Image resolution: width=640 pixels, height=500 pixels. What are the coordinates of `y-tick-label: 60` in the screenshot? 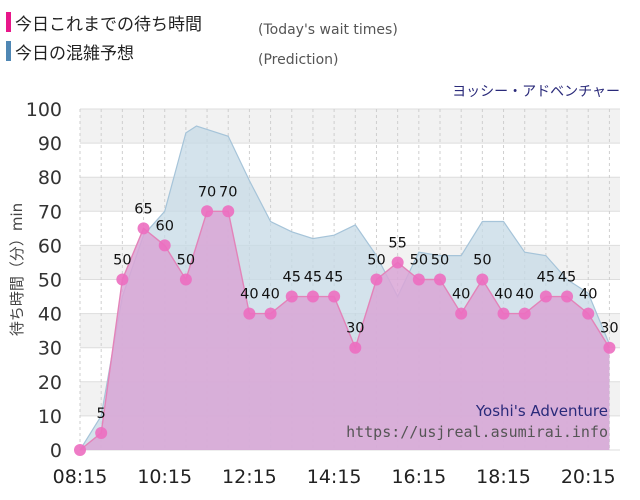 It's located at (50, 246).